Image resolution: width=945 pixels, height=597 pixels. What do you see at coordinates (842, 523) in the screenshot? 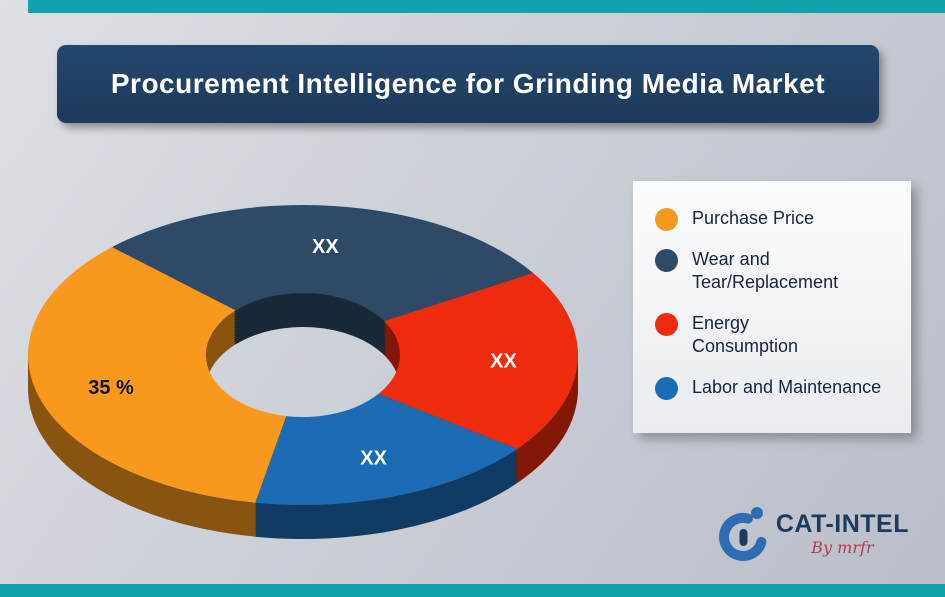
I see `logo-brand-text: CAT-INTEL` at bounding box center [842, 523].